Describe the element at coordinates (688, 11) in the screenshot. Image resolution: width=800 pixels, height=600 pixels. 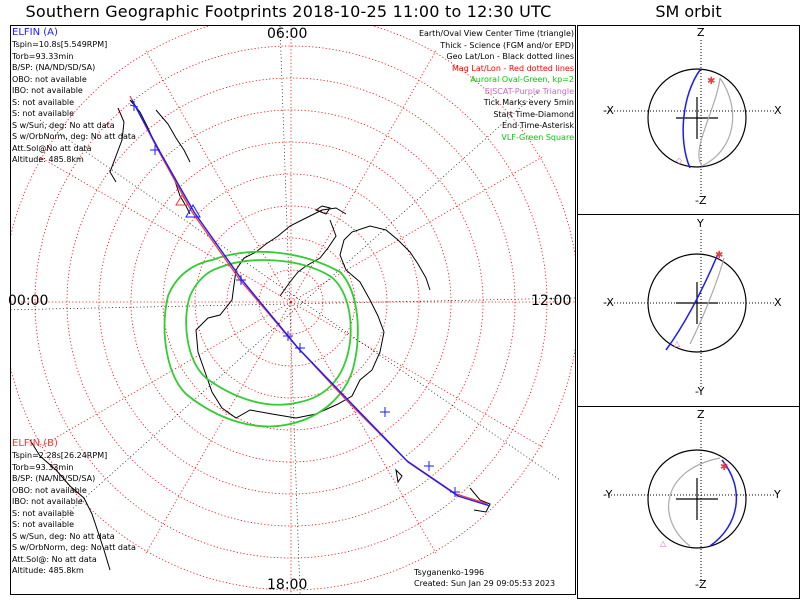
I see `sm-orbit-title: SM orbit` at that location.